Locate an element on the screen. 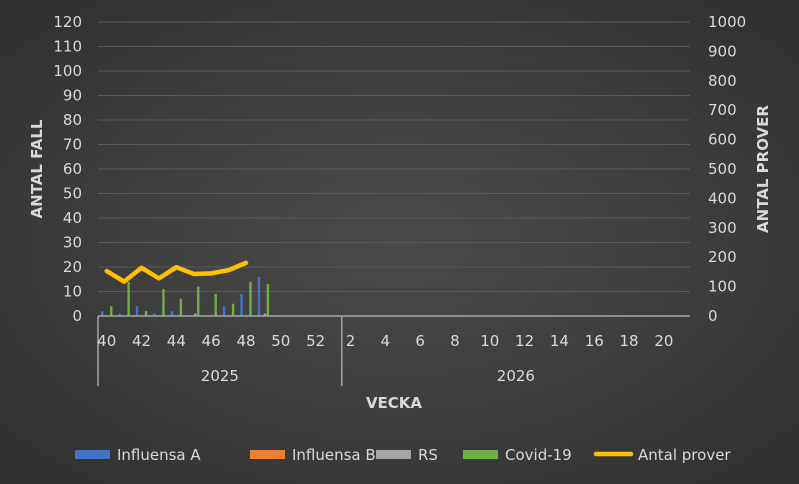  x-tick-label: 16 is located at coordinates (594, 341).